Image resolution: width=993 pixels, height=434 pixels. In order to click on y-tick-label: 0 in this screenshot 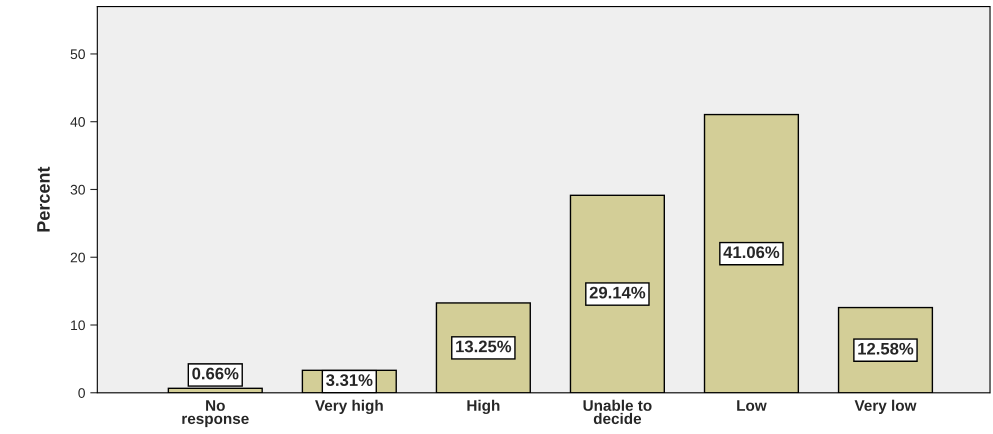, I will do `click(81, 393)`.